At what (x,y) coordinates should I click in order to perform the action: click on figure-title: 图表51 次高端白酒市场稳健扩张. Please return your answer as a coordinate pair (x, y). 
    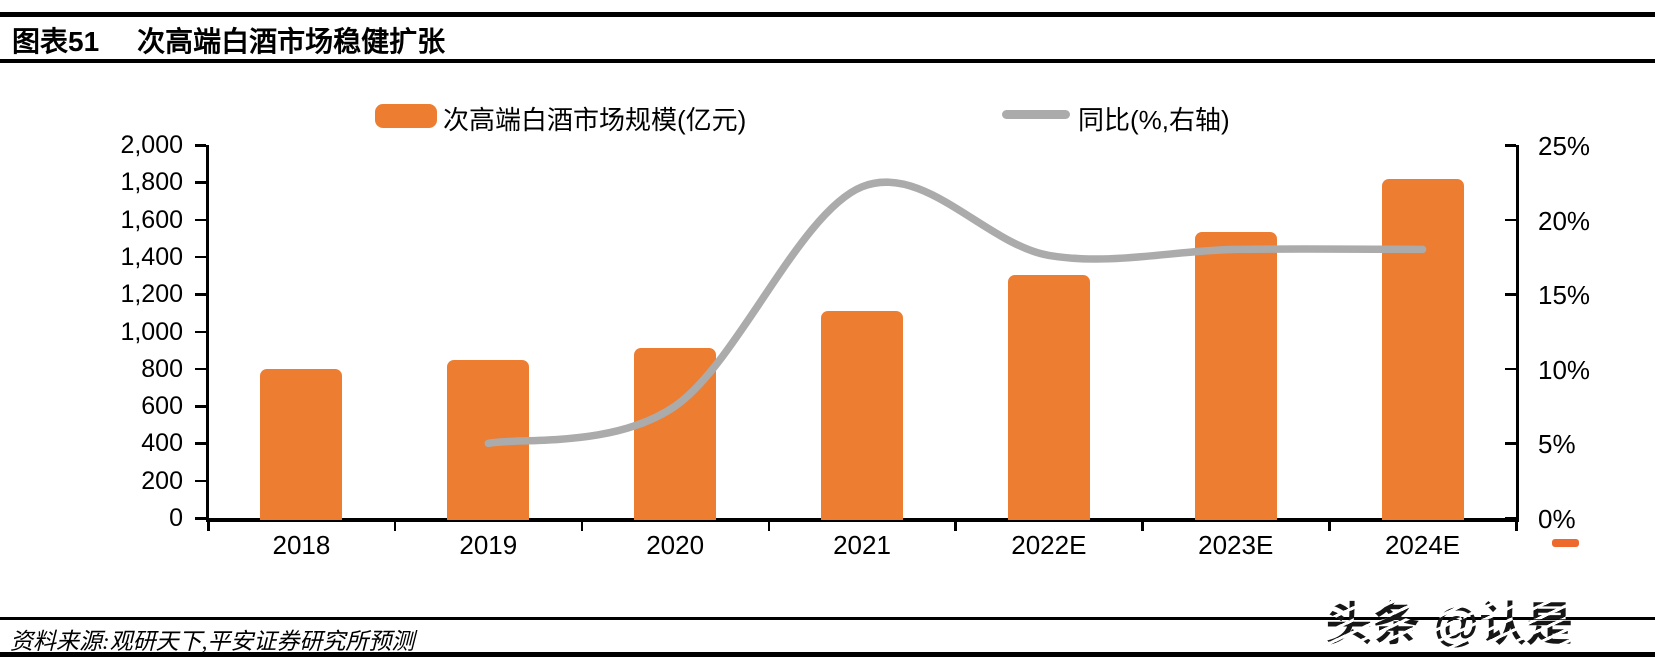
    Looking at the image, I should click on (228, 40).